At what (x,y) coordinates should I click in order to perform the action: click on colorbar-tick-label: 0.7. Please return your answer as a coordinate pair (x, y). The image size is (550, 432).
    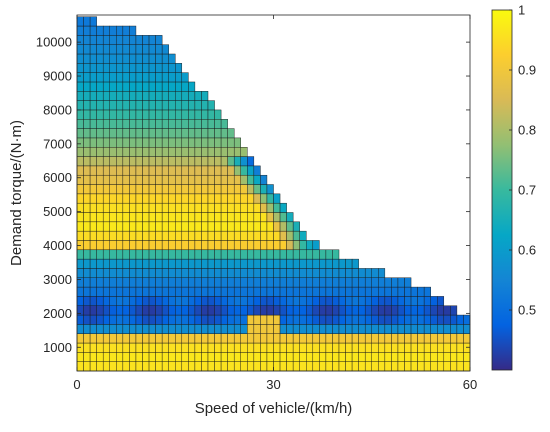
    Looking at the image, I should click on (527, 190).